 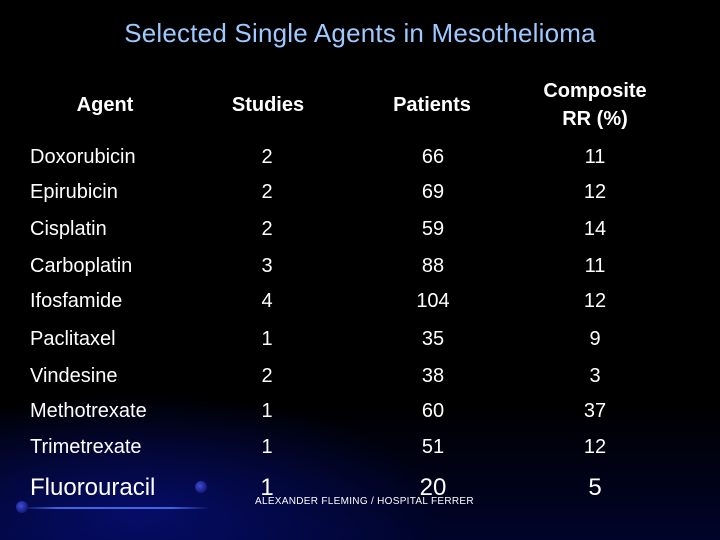 I want to click on patients-cell: 88, so click(x=433, y=266).